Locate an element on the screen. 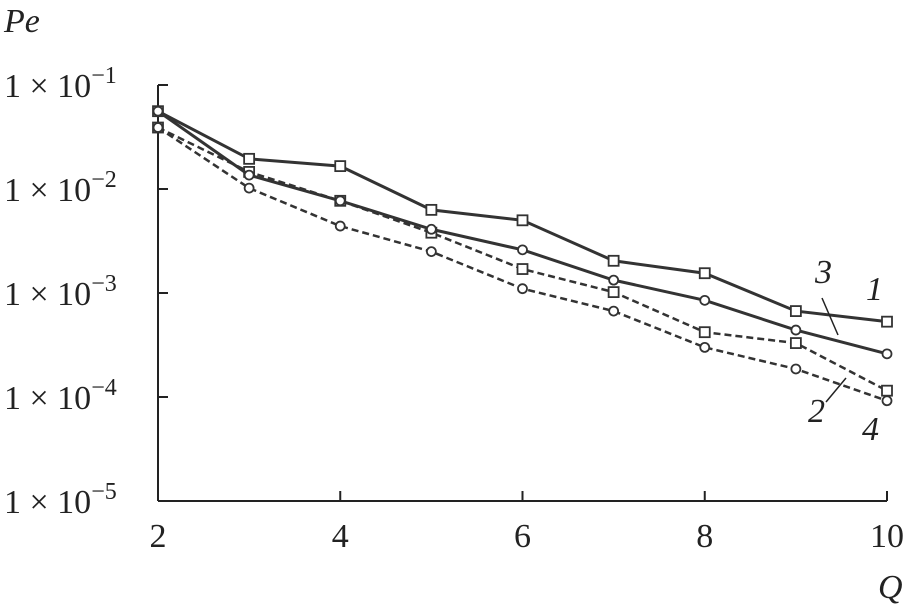 The width and height of the screenshot is (907, 610). series-label: 4 is located at coordinates (870, 429).